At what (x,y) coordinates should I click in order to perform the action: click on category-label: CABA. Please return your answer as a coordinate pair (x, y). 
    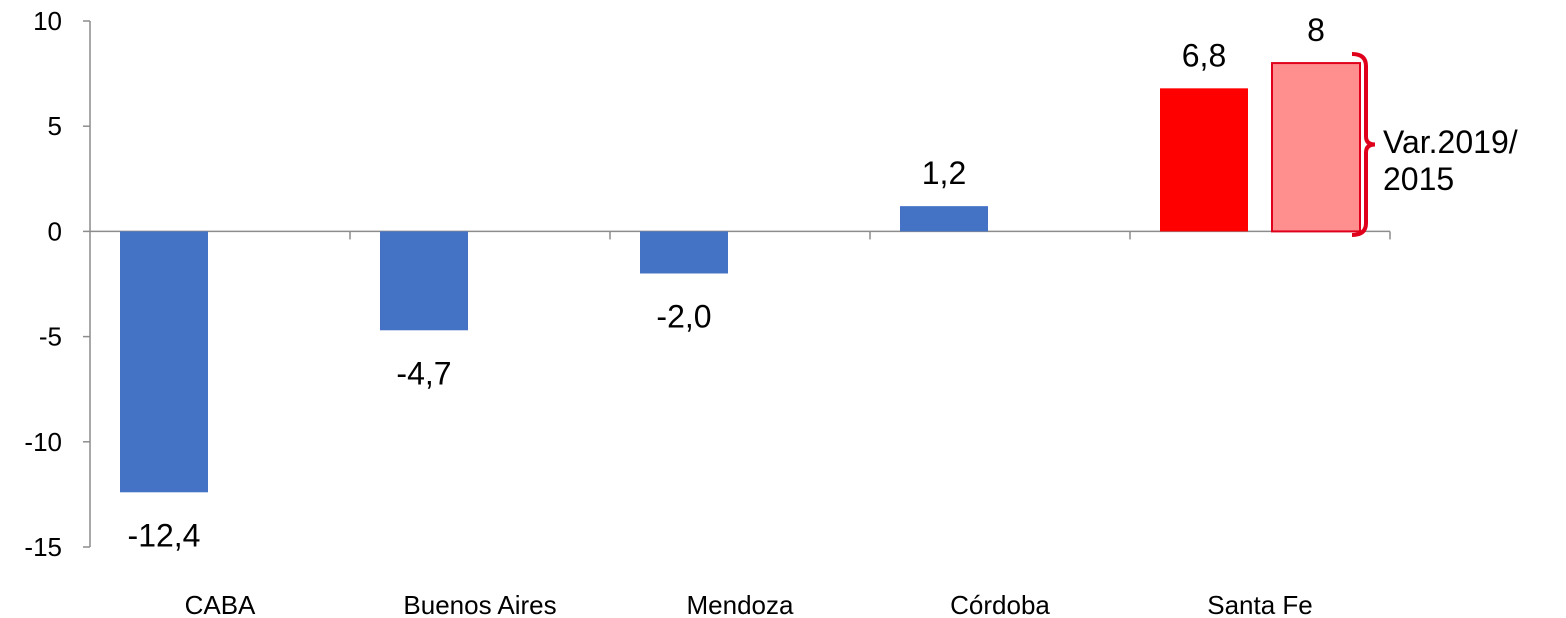
    Looking at the image, I should click on (220, 604).